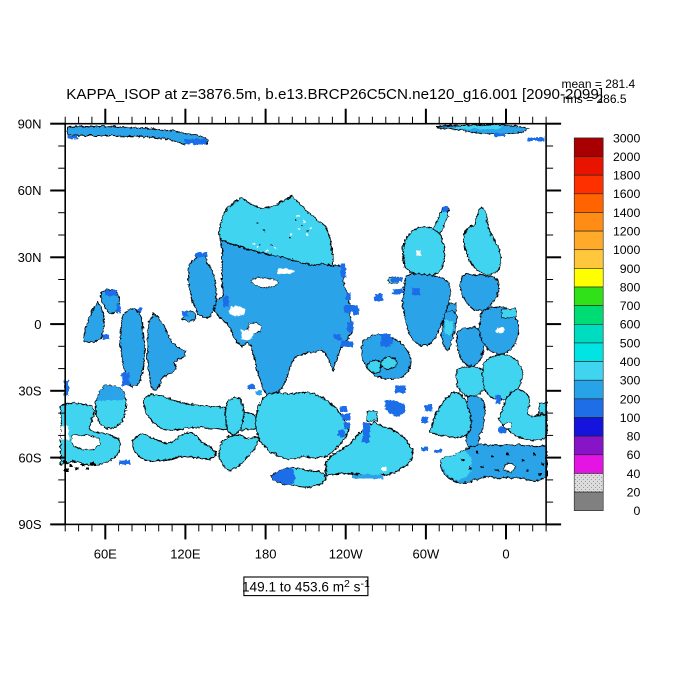  I want to click on svg-text: 120E, so click(185, 554).